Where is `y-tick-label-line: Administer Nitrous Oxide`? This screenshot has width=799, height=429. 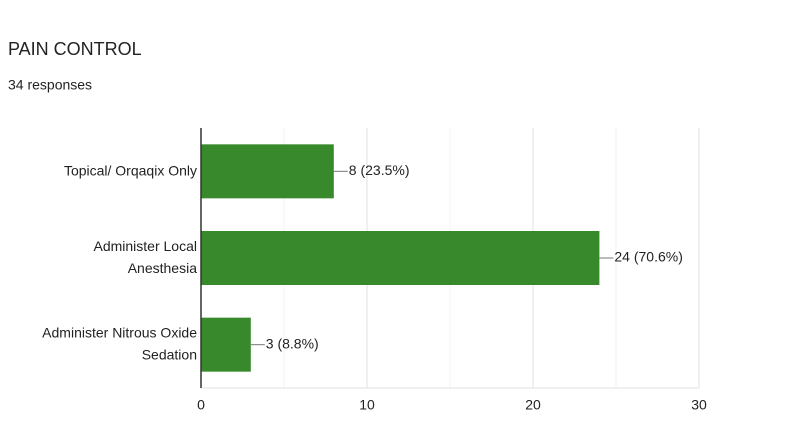
y-tick-label-line: Administer Nitrous Oxide is located at coordinates (119, 332).